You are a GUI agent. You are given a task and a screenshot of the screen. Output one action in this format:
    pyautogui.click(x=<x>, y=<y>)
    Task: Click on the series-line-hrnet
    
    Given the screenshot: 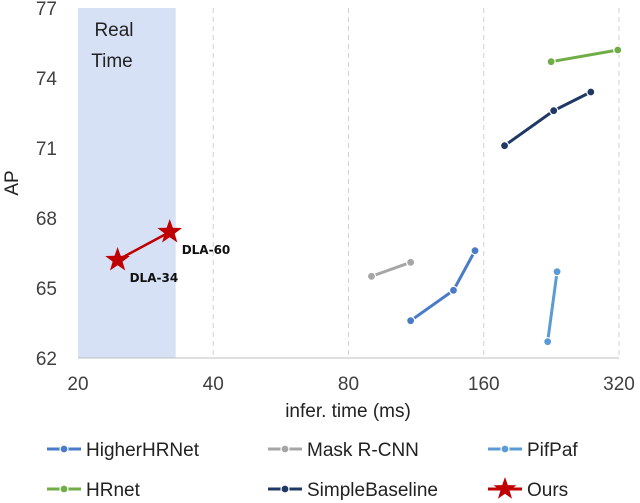 What is the action you would take?
    pyautogui.click(x=584, y=56)
    